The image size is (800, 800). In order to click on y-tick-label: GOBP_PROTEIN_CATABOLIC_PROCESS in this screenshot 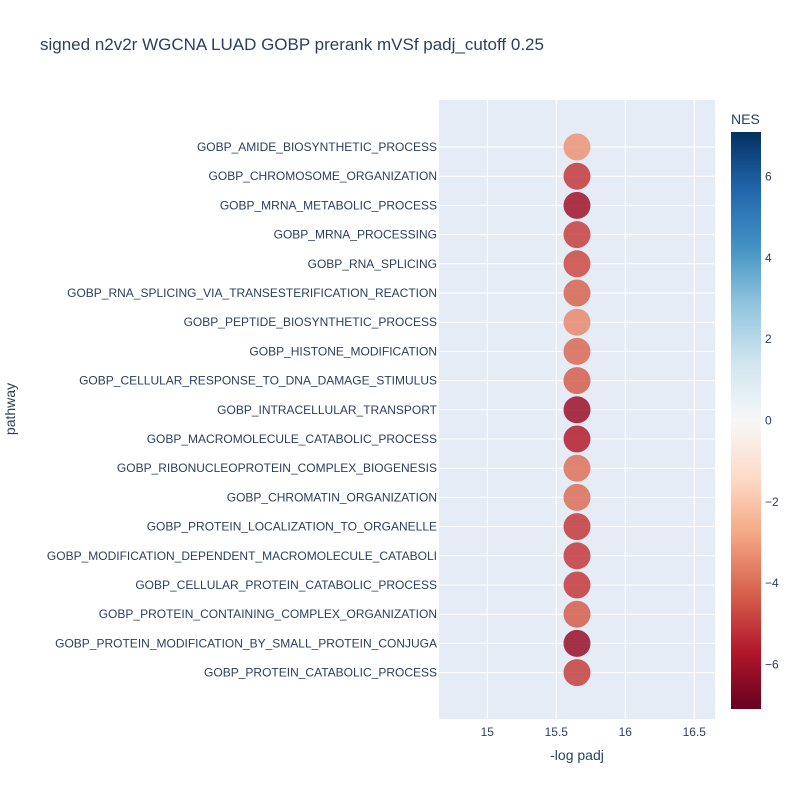, I will do `click(320, 673)`.